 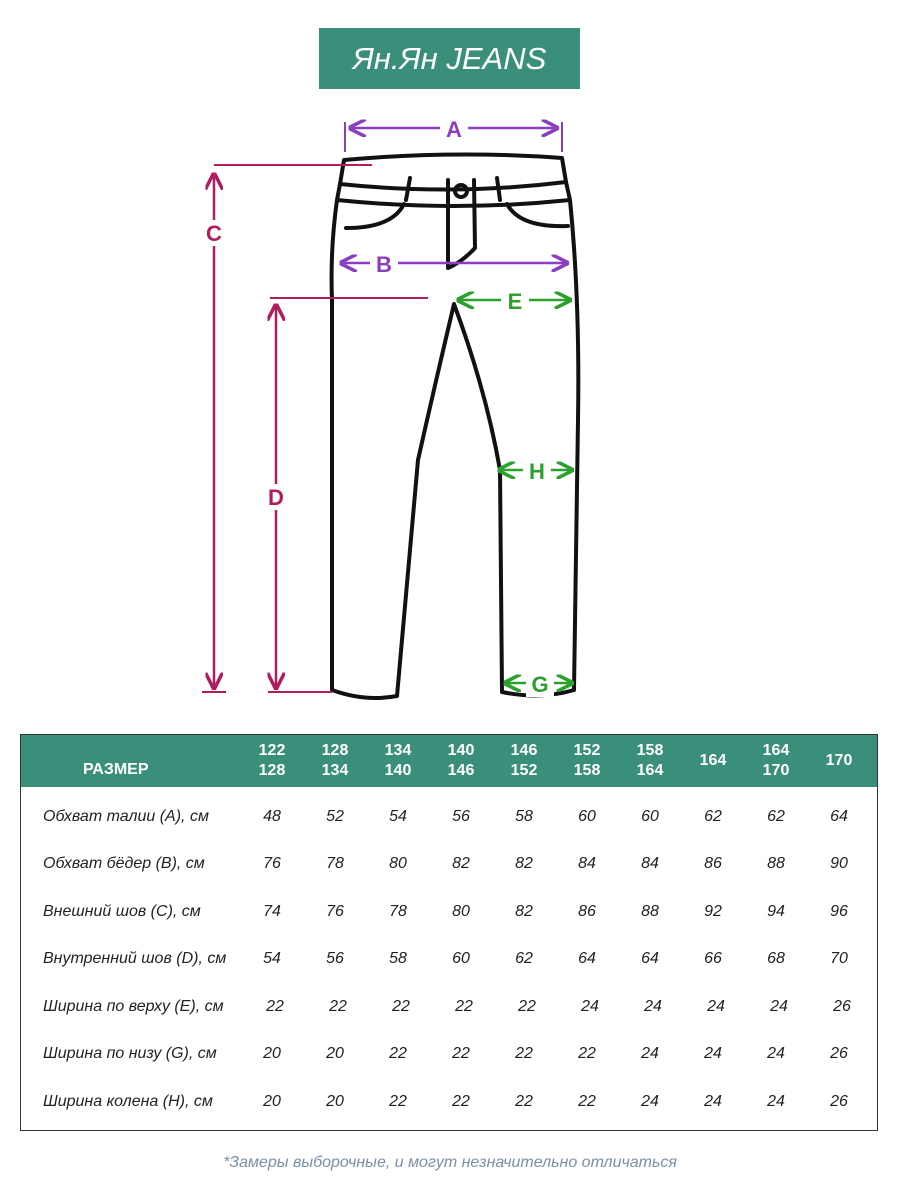 I want to click on size-header-line2: 158, so click(x=587, y=770).